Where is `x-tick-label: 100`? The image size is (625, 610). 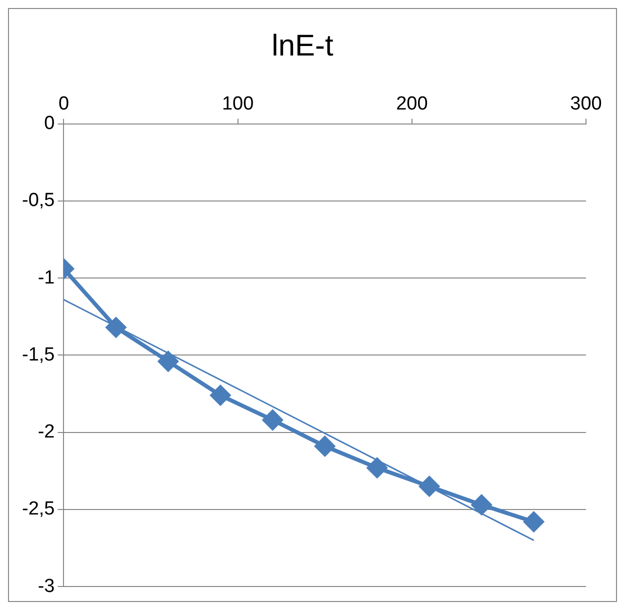
x-tick-label: 100 is located at coordinates (238, 104).